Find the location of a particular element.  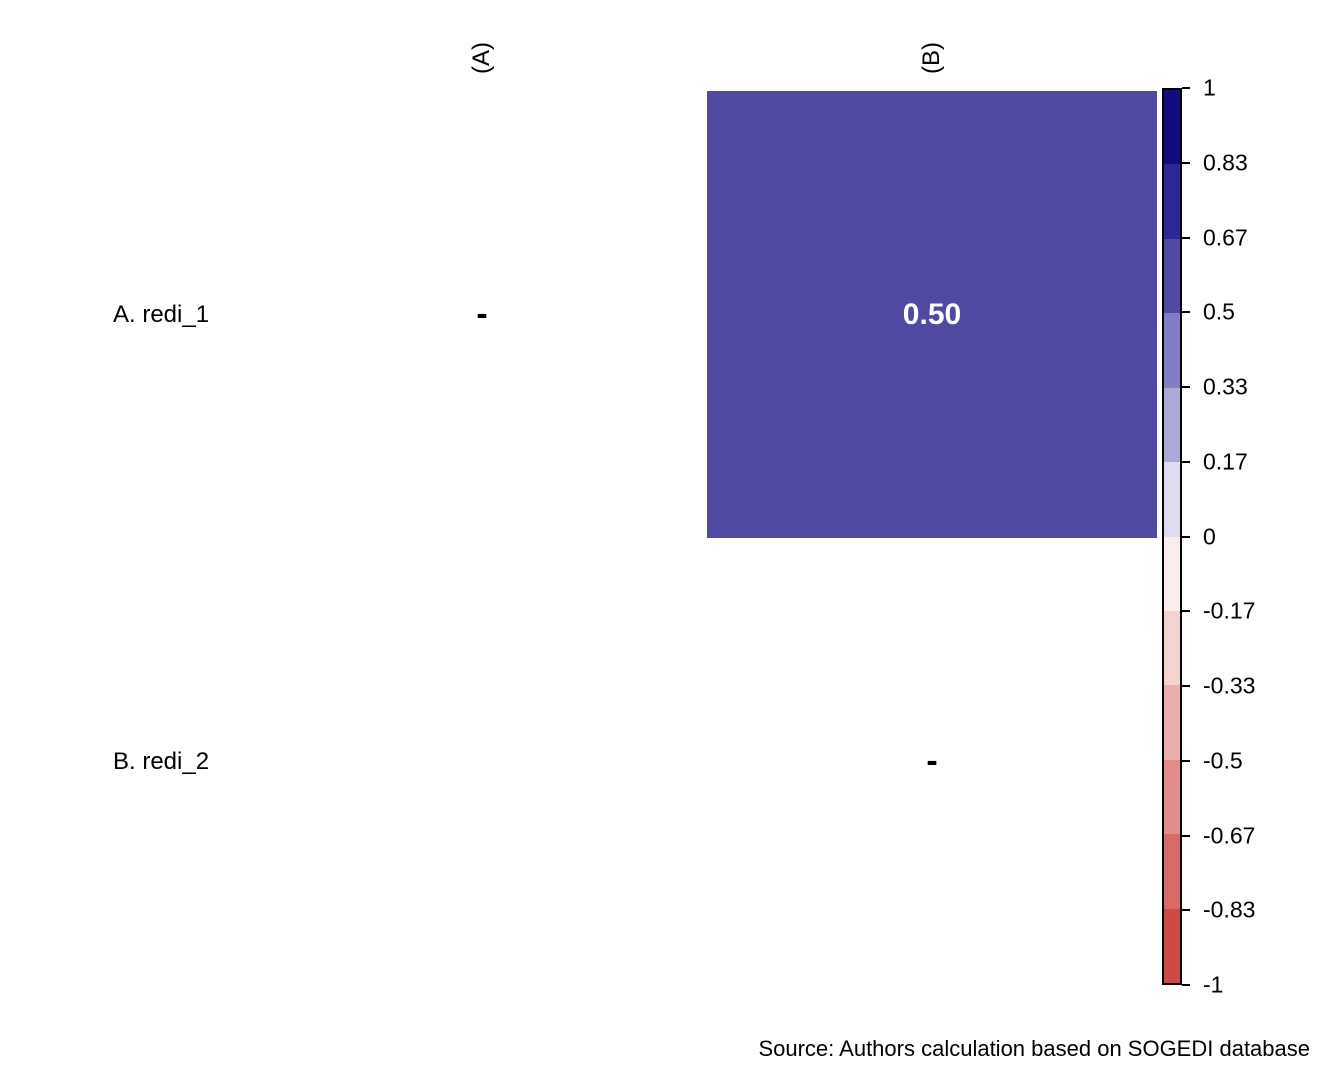

colorbar-tick-label: 0 is located at coordinates (1209, 536).